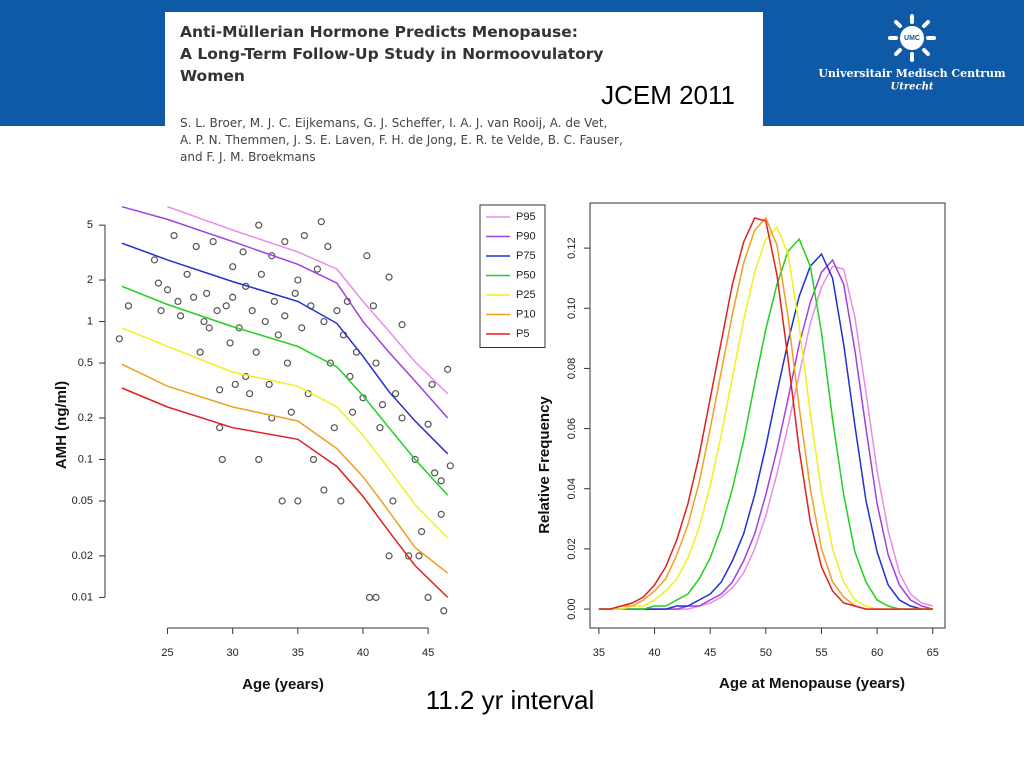 The height and width of the screenshot is (768, 1024). I want to click on x-axis-label: Age (years), so click(283, 684).